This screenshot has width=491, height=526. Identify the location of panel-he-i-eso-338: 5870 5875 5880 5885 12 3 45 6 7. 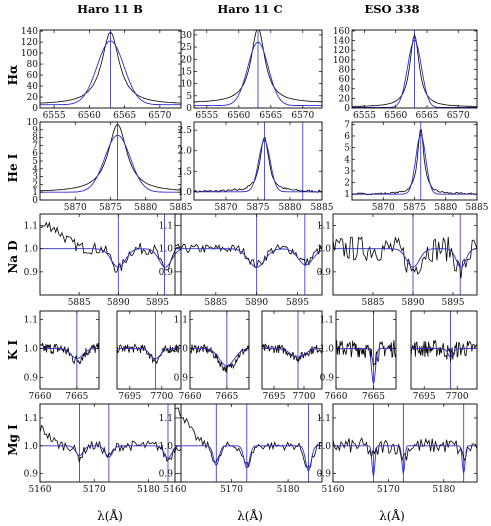
(416, 166).